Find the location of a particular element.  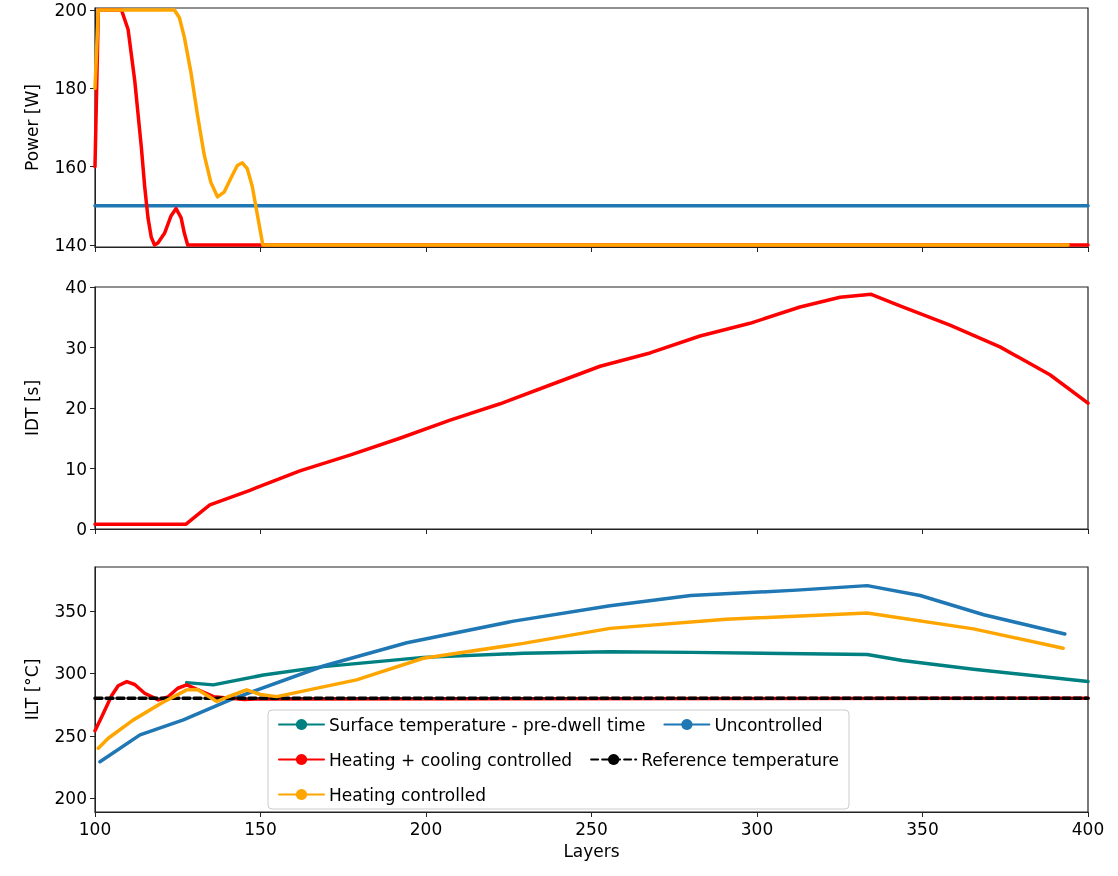

y-axis-title: ILT [°C] is located at coordinates (31, 689).